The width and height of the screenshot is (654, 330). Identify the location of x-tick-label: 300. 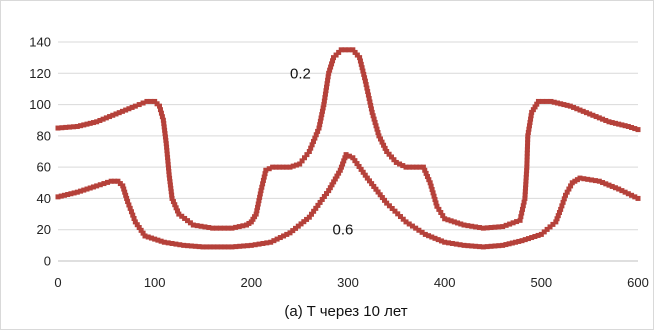
(348, 282).